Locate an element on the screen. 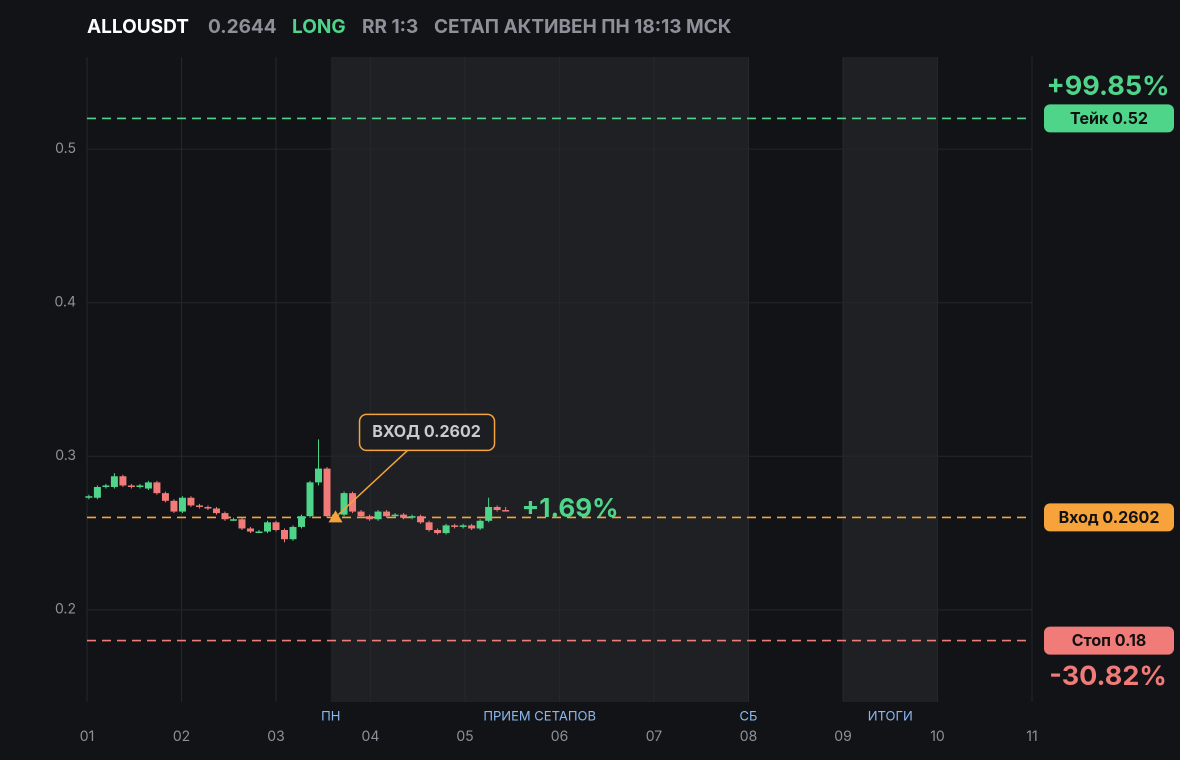  period-label: ИТОГИ is located at coordinates (890, 717).